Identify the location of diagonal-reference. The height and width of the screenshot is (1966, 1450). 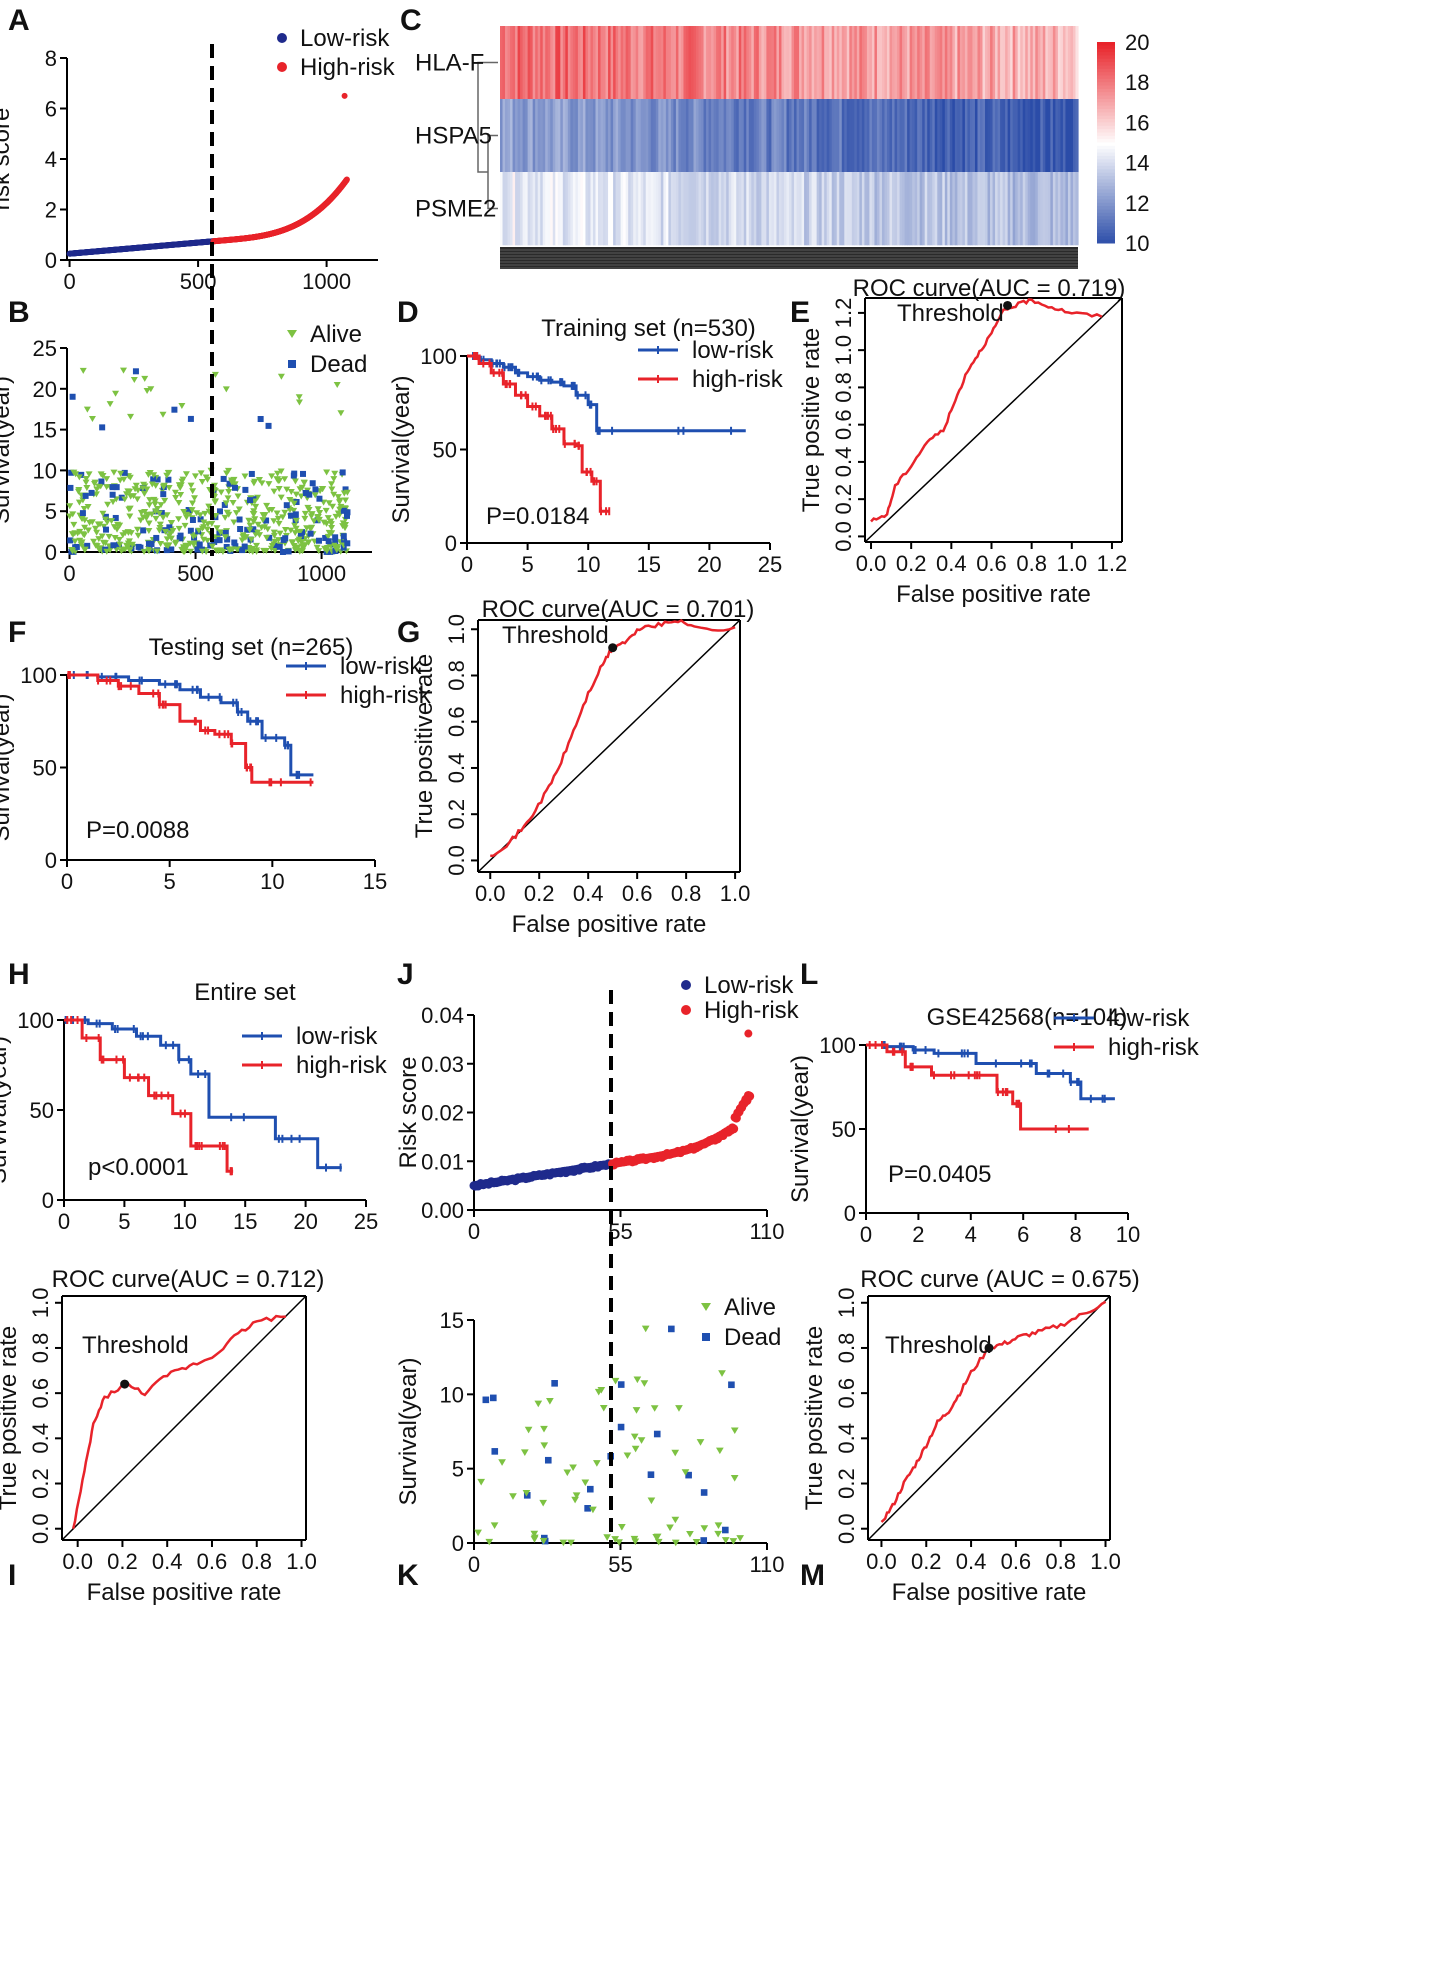
(989, 1418).